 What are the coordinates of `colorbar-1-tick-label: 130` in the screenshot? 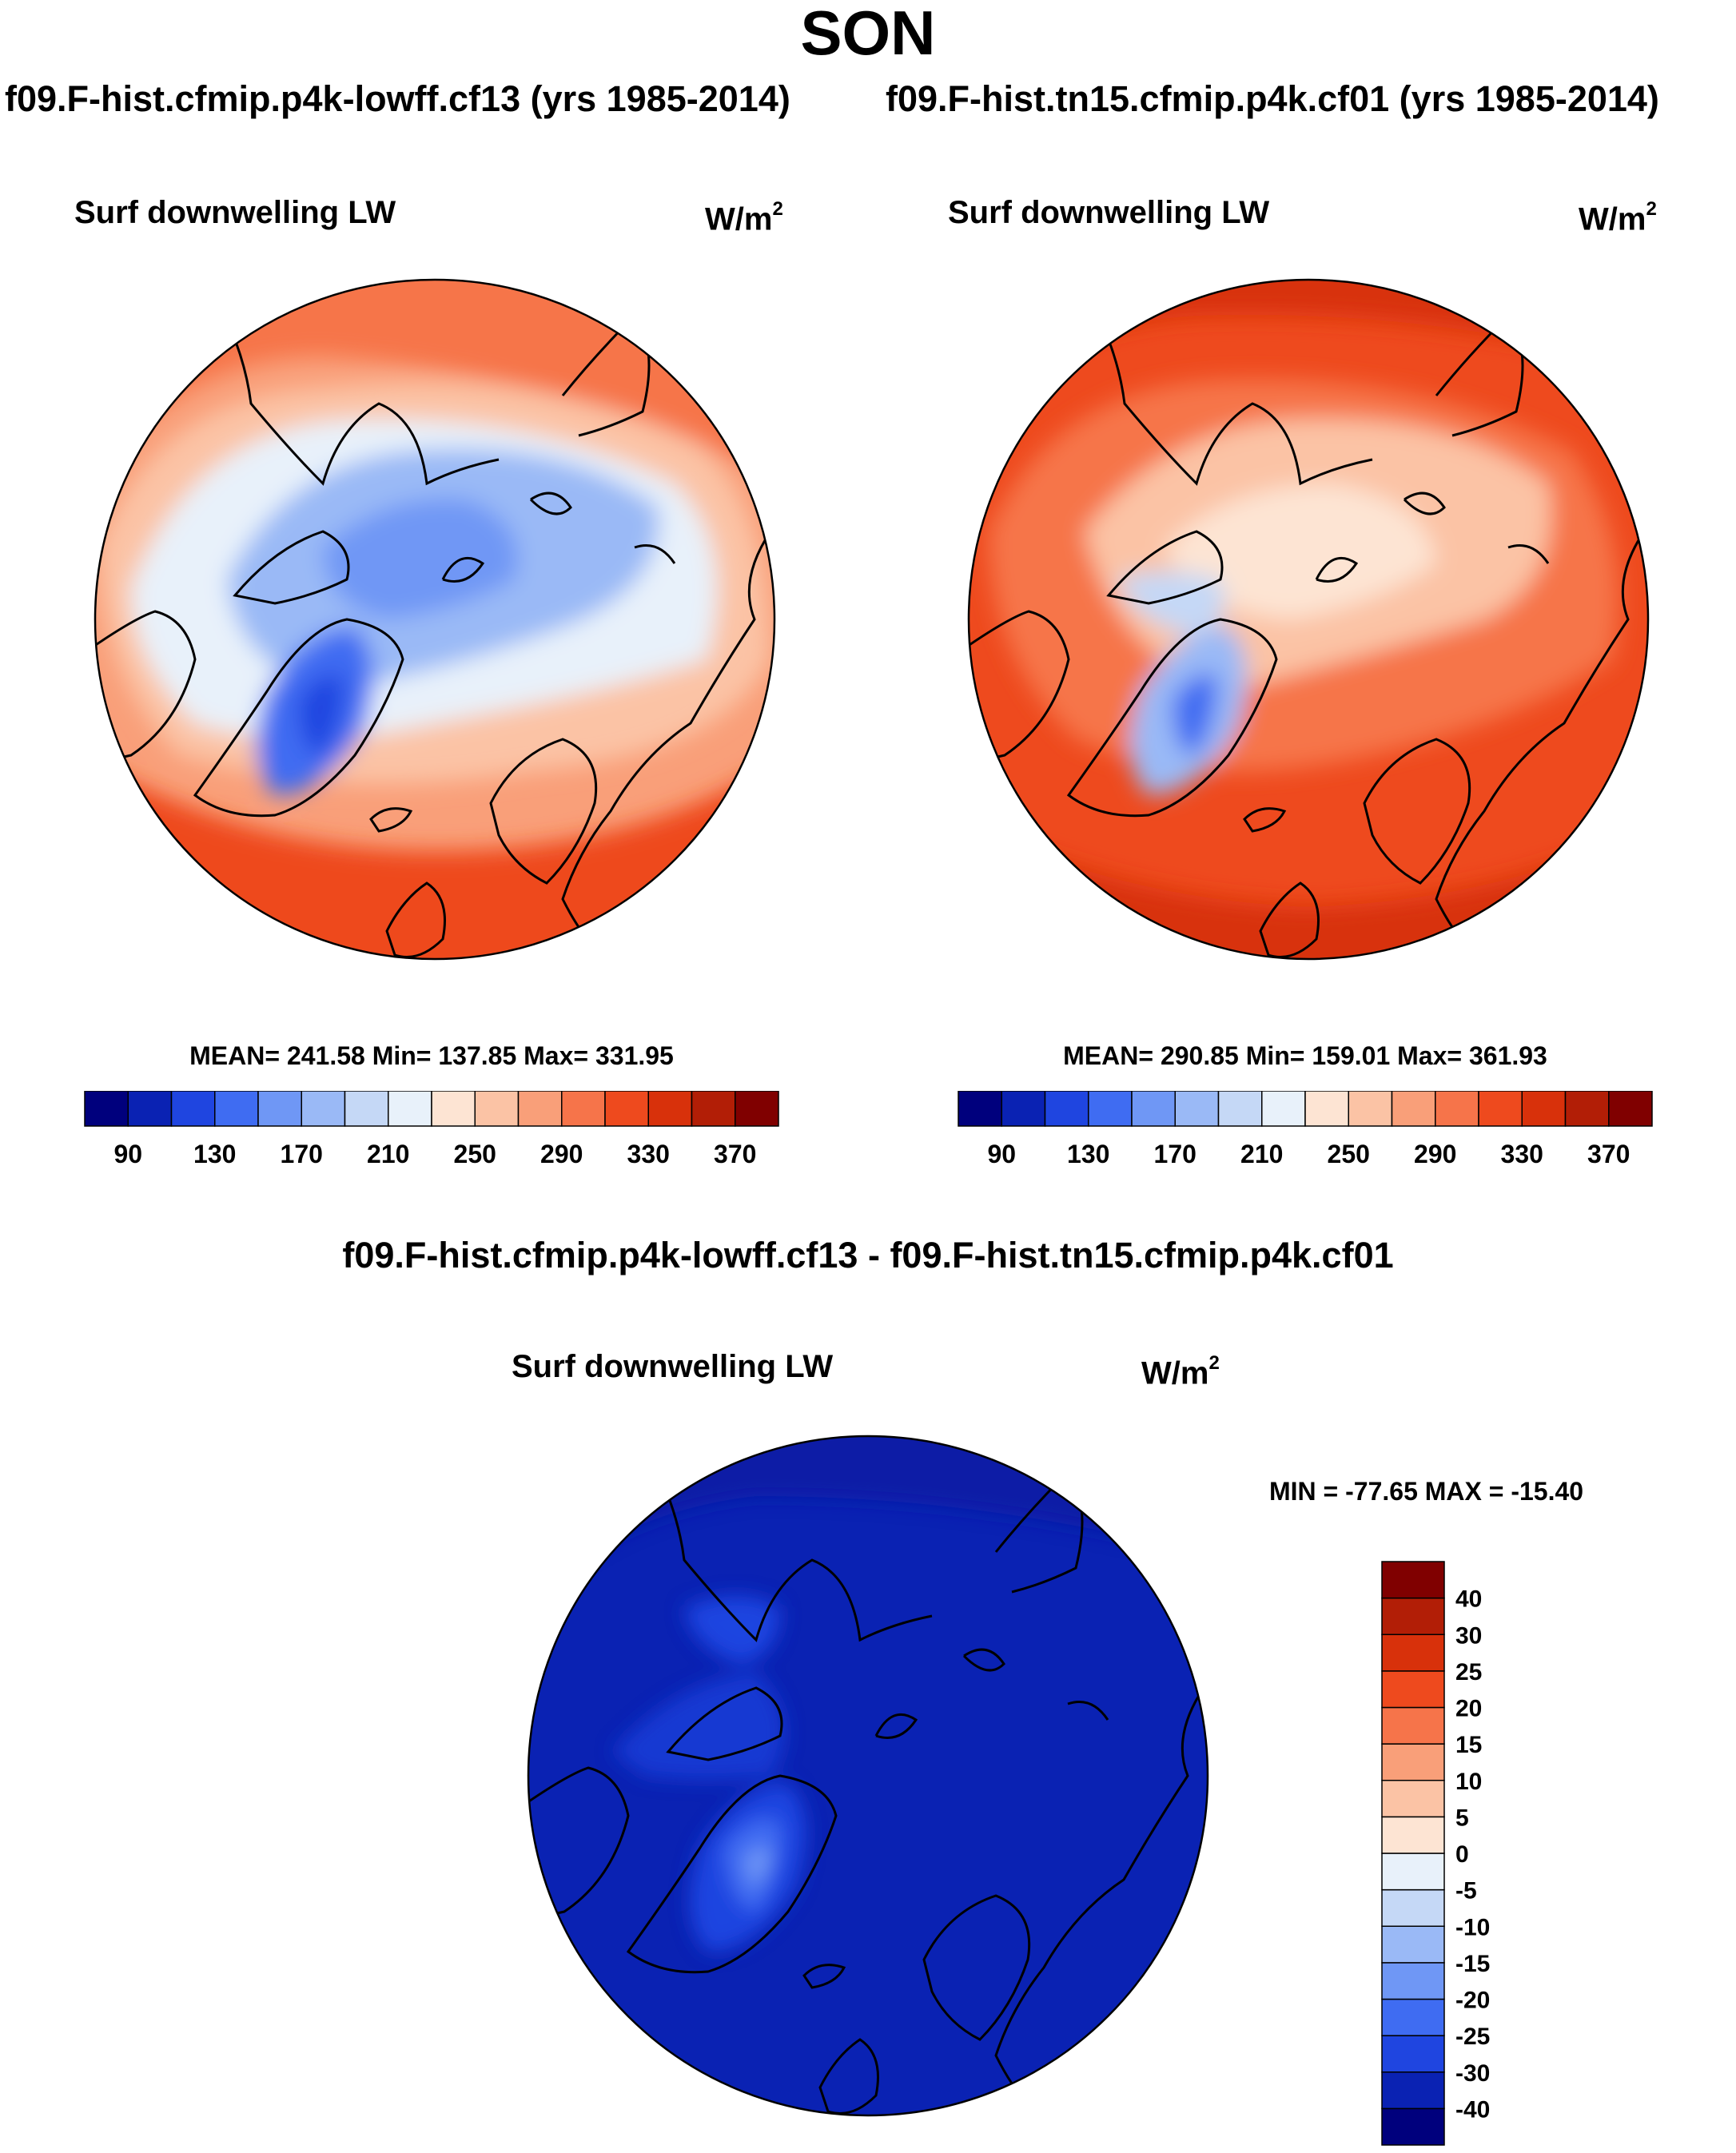 It's located at (214, 1154).